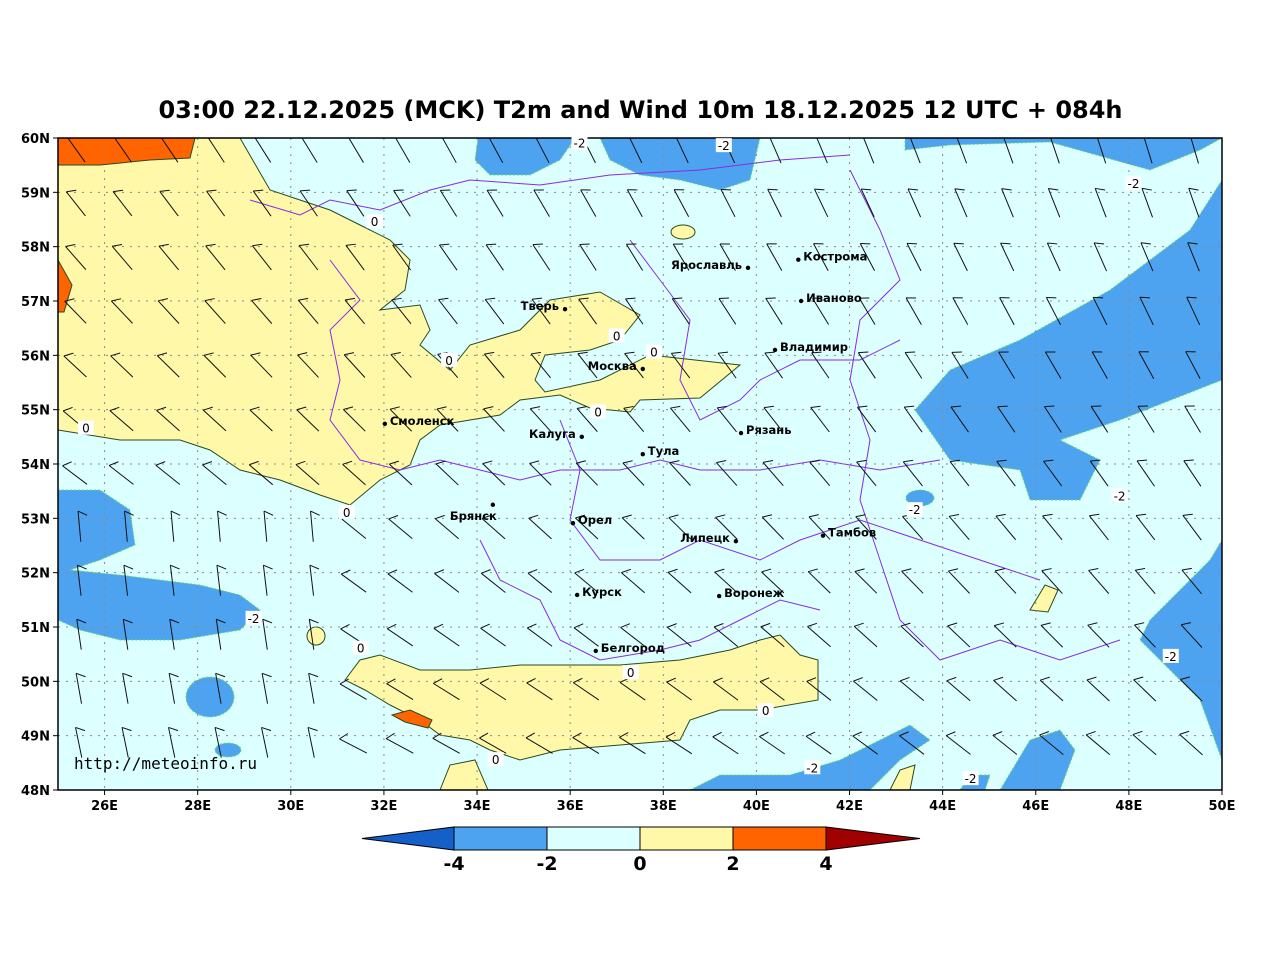  Describe the element at coordinates (602, 592) in the screenshot. I see `city-label: Курск` at that location.